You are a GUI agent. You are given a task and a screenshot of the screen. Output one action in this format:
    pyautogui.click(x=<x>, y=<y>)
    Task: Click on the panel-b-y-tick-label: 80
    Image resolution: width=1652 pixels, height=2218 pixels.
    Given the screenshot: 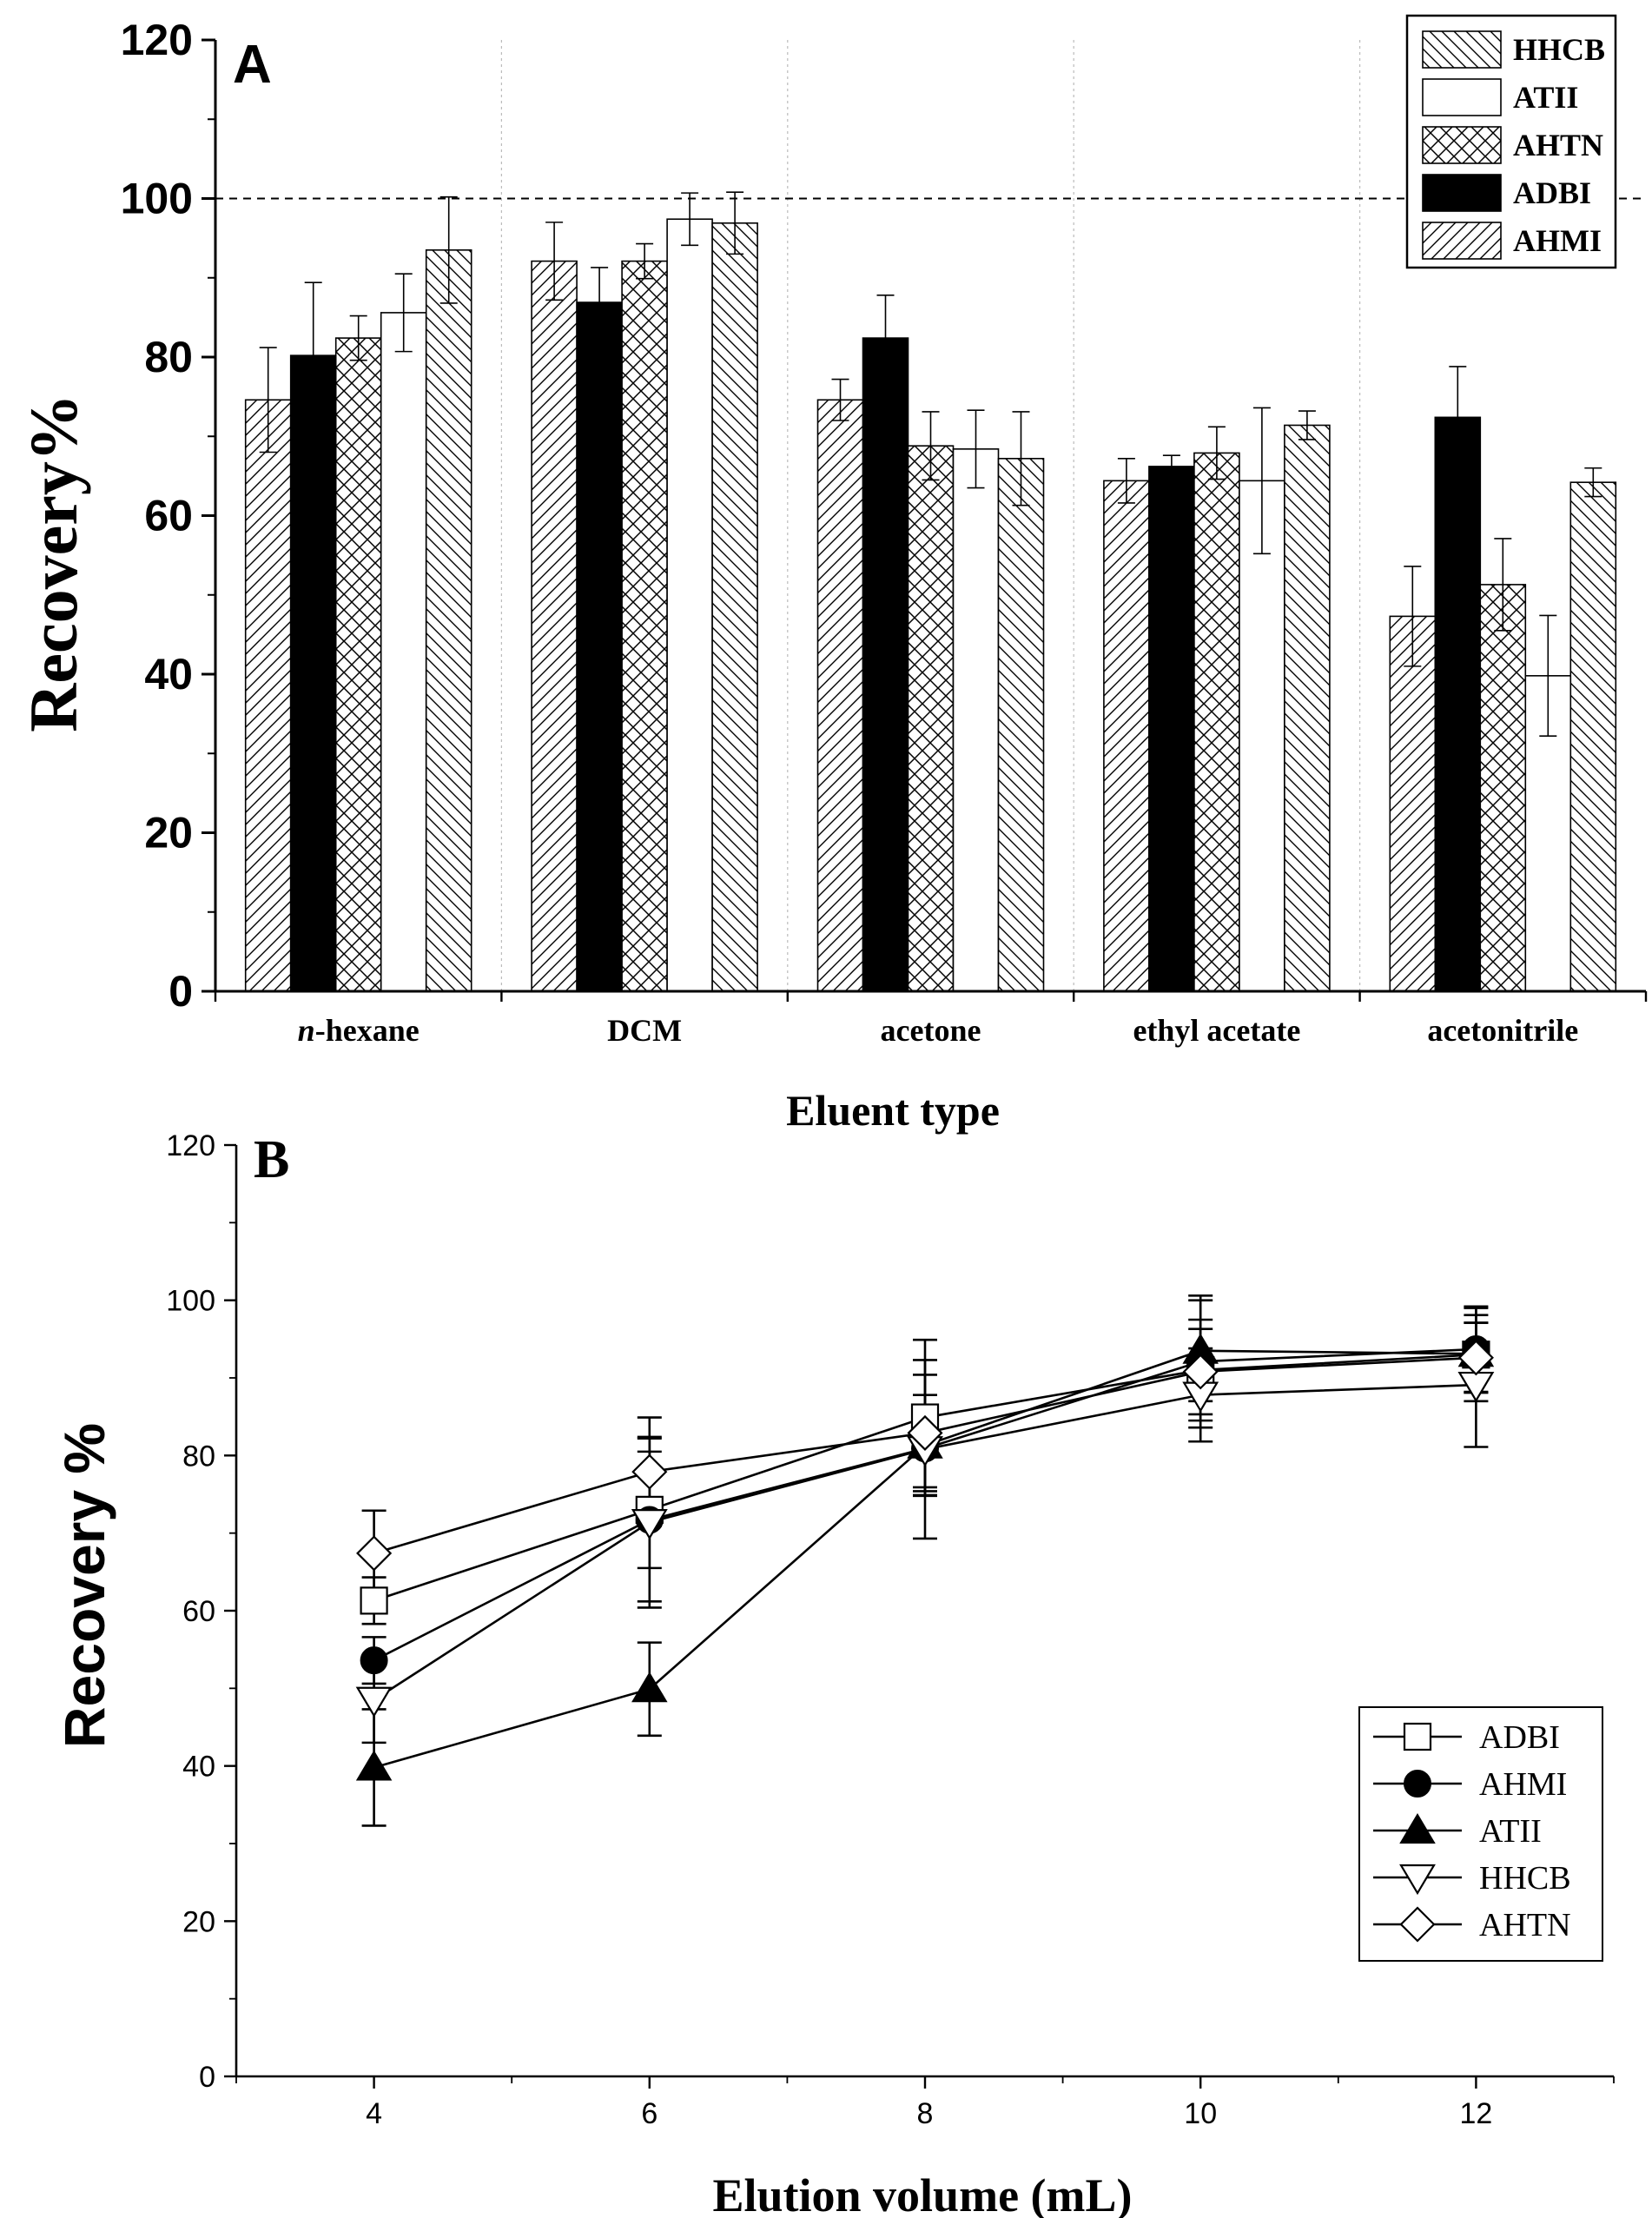 What is the action you would take?
    pyautogui.click(x=198, y=1456)
    